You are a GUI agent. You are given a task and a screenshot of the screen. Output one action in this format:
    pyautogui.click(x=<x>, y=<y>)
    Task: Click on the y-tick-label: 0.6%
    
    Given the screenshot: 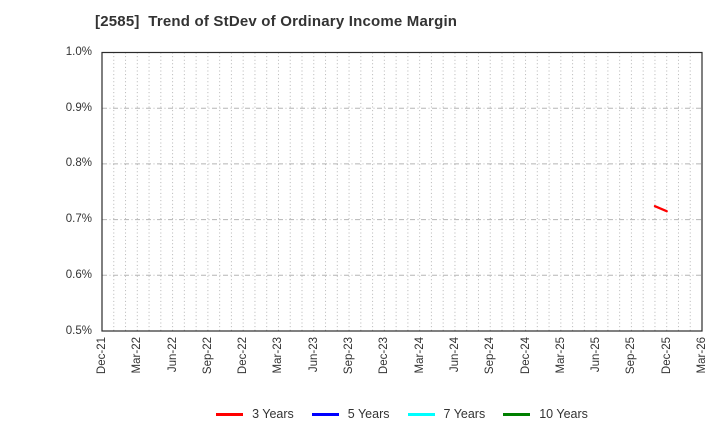 What is the action you would take?
    pyautogui.click(x=78, y=274)
    